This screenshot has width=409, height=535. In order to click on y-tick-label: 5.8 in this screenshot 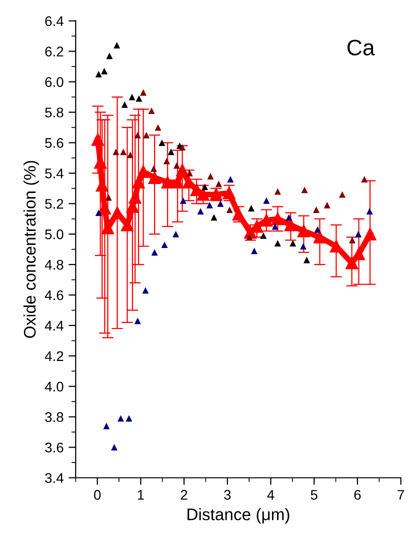, I will do `click(54, 113)`.